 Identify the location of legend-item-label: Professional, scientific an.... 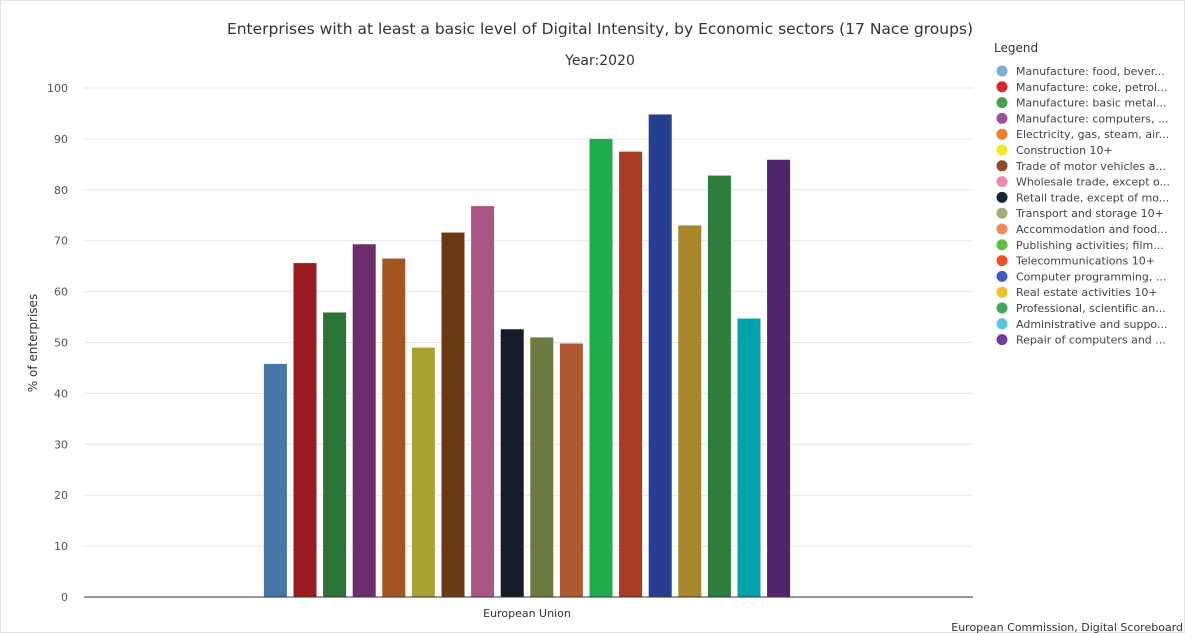
(1091, 308).